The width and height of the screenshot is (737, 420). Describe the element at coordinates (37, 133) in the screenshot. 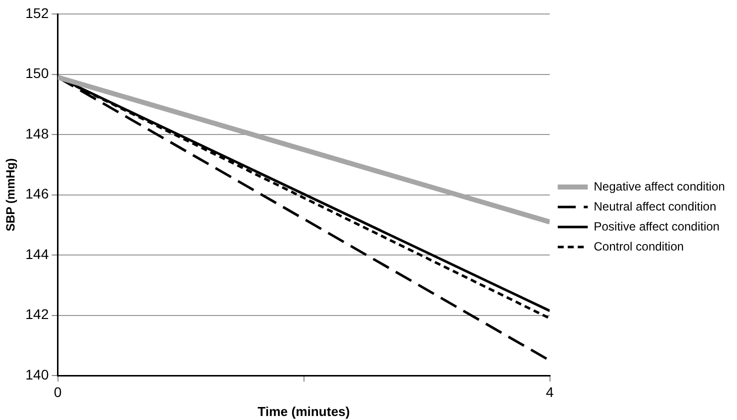

I see `y-tick-label: 148` at that location.